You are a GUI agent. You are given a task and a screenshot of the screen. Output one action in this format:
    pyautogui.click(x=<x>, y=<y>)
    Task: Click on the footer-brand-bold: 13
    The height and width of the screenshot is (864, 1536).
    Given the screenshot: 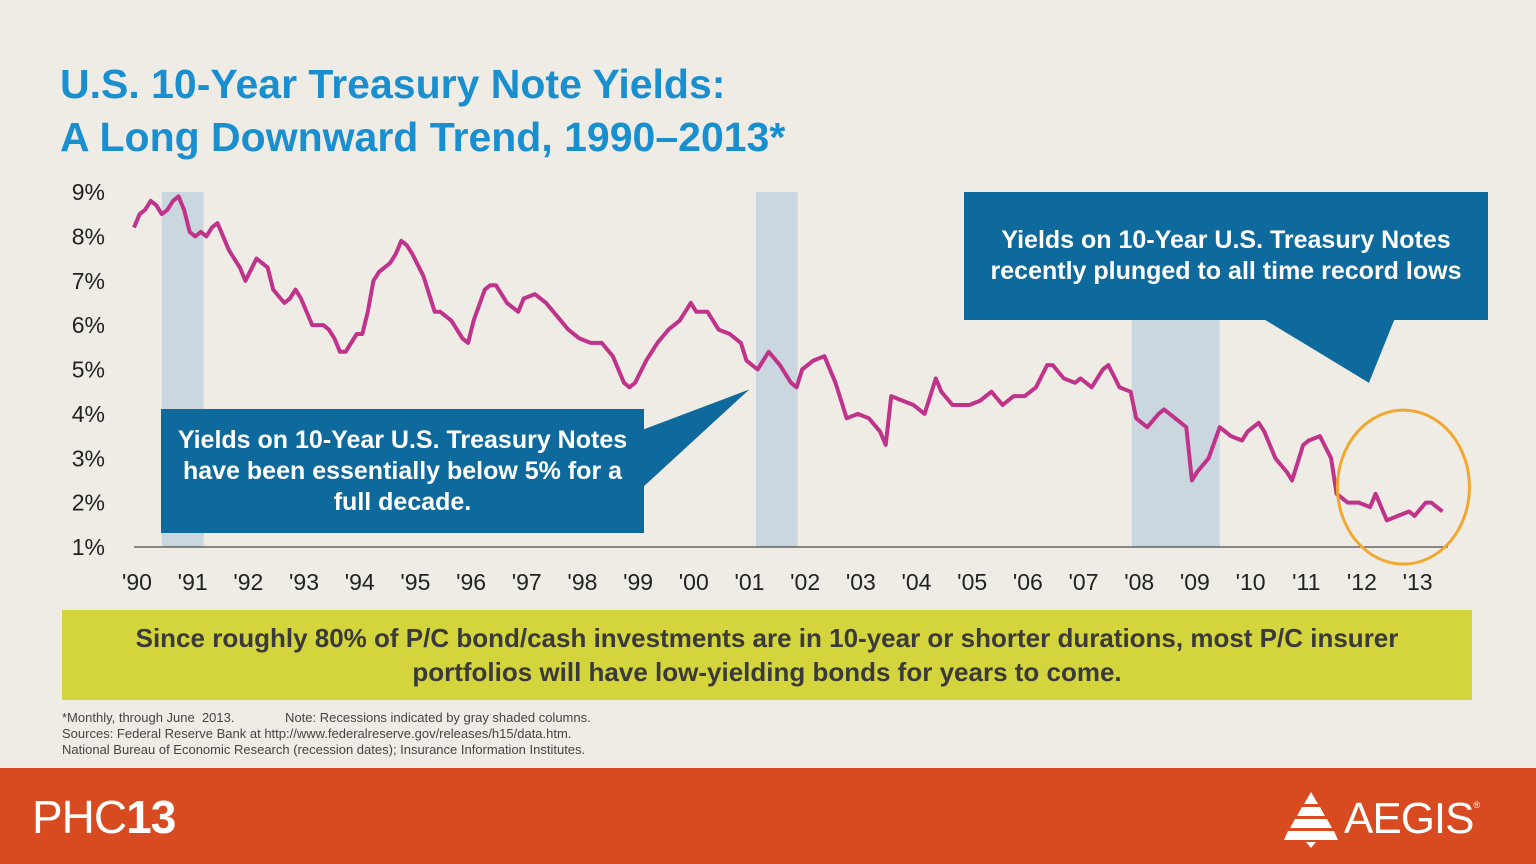 What is the action you would take?
    pyautogui.click(x=151, y=817)
    